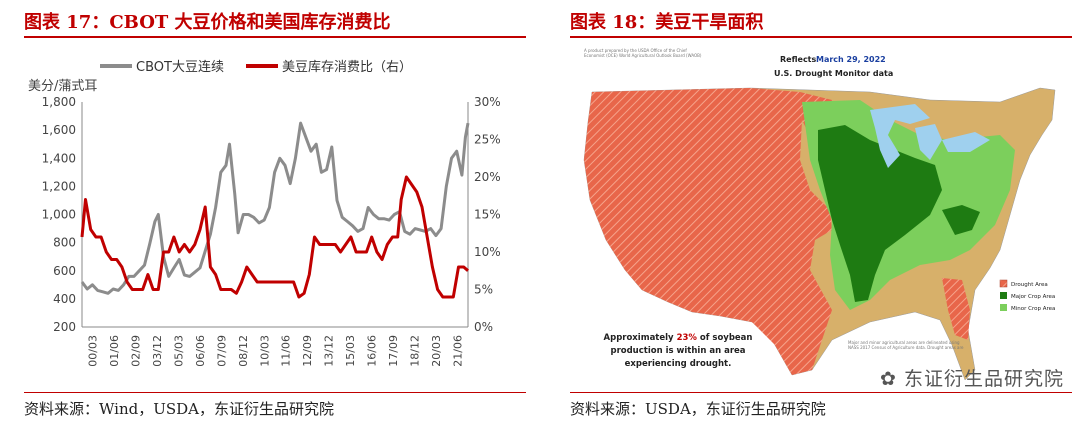 The image size is (1080, 432). What do you see at coordinates (243, 351) in the screenshot?
I see `x-tick-label: 08/12` at bounding box center [243, 351].